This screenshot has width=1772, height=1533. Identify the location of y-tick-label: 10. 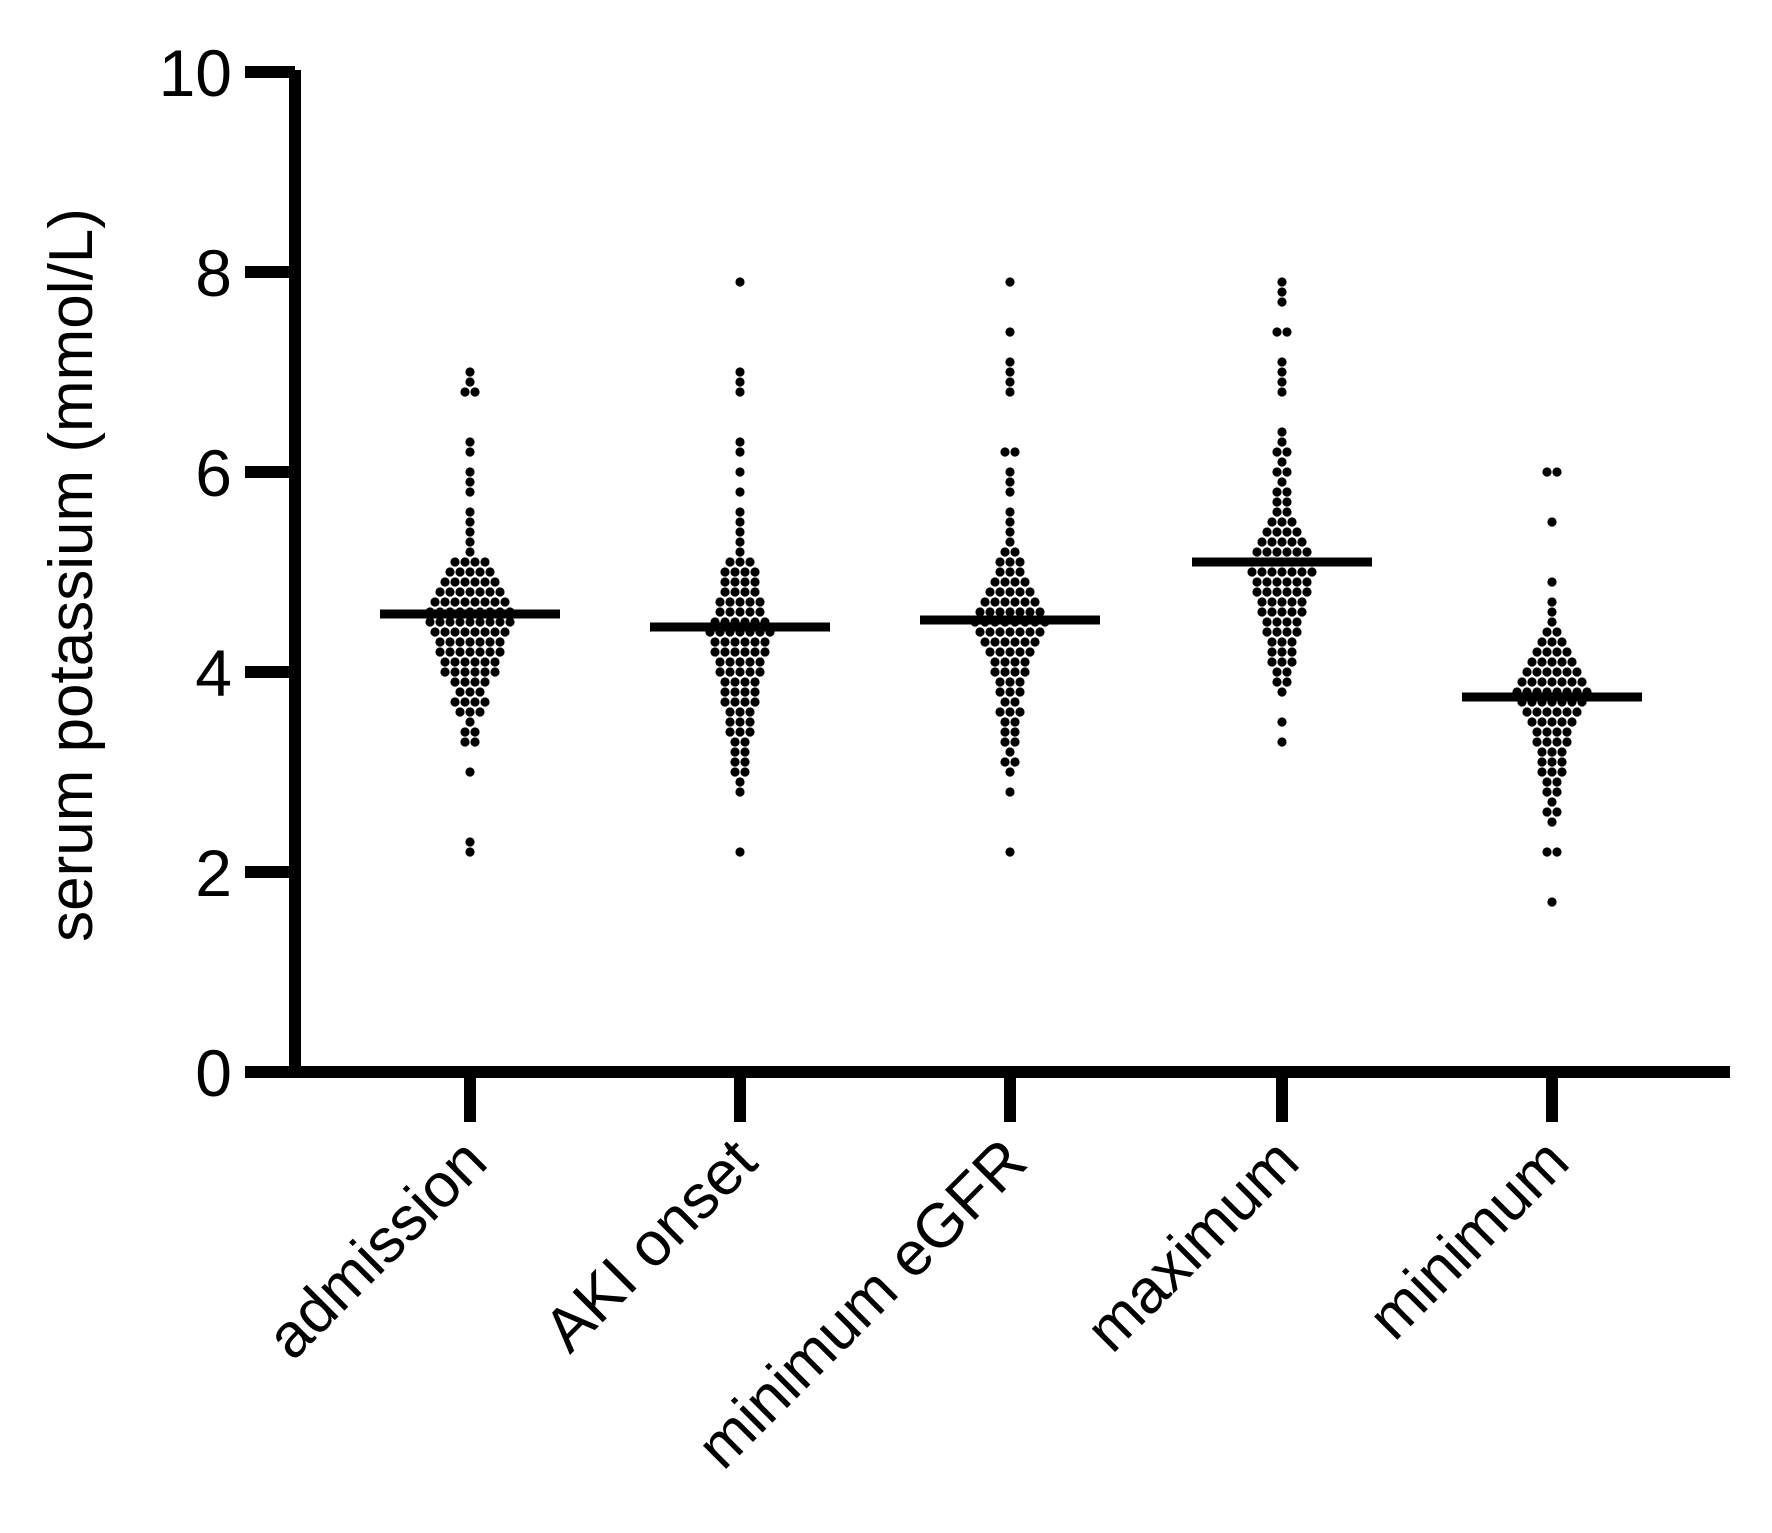
(195, 73).